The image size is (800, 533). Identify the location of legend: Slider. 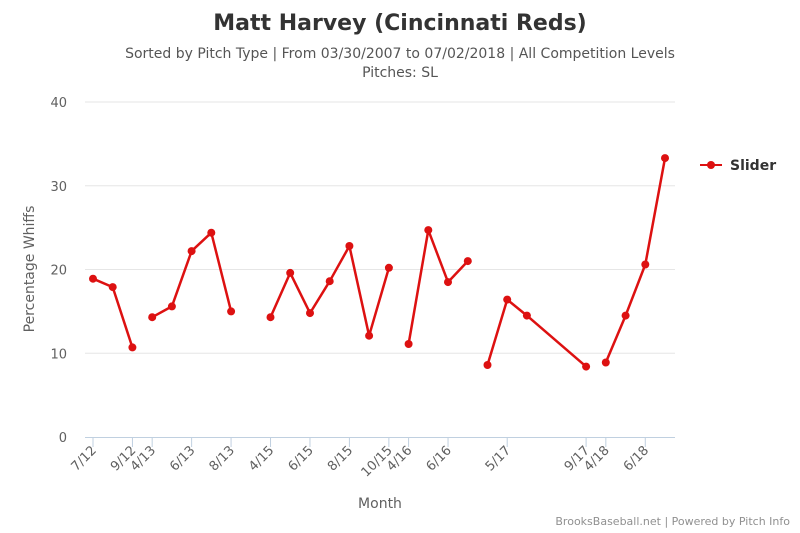
(738, 166).